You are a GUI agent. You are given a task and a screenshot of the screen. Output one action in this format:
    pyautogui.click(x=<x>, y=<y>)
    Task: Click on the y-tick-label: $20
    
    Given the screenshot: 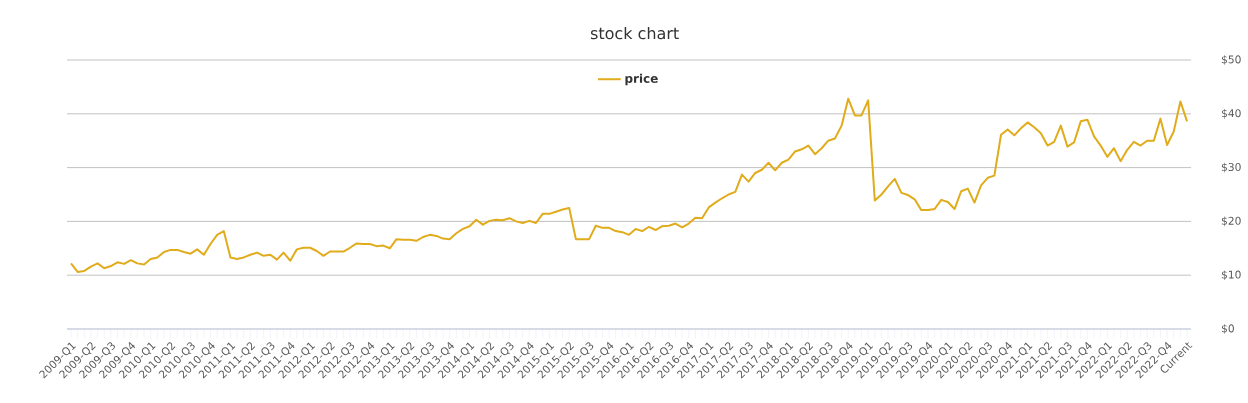 What is the action you would take?
    pyautogui.click(x=1231, y=221)
    